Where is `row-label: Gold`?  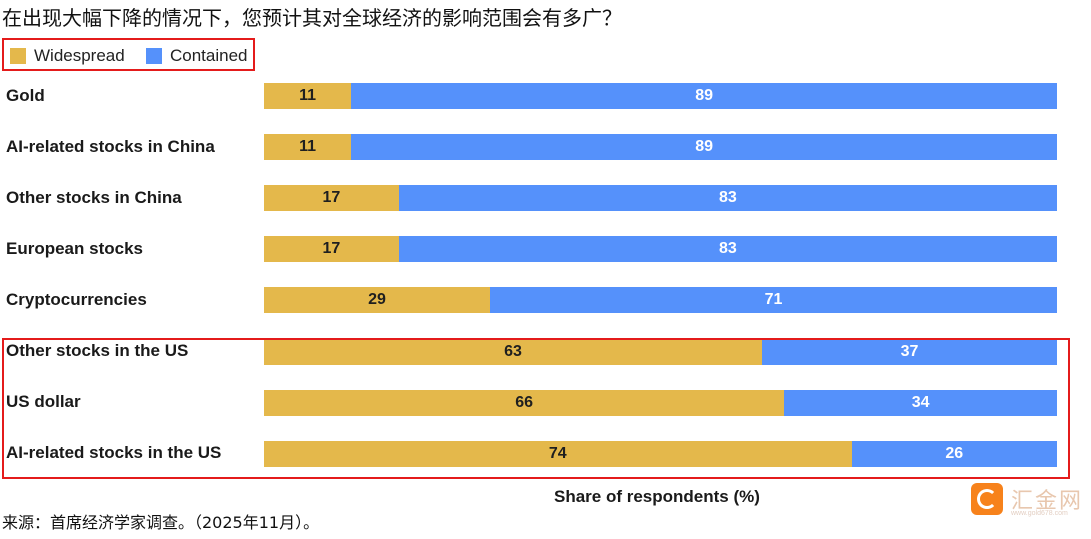
row-label: Gold is located at coordinates (25, 95).